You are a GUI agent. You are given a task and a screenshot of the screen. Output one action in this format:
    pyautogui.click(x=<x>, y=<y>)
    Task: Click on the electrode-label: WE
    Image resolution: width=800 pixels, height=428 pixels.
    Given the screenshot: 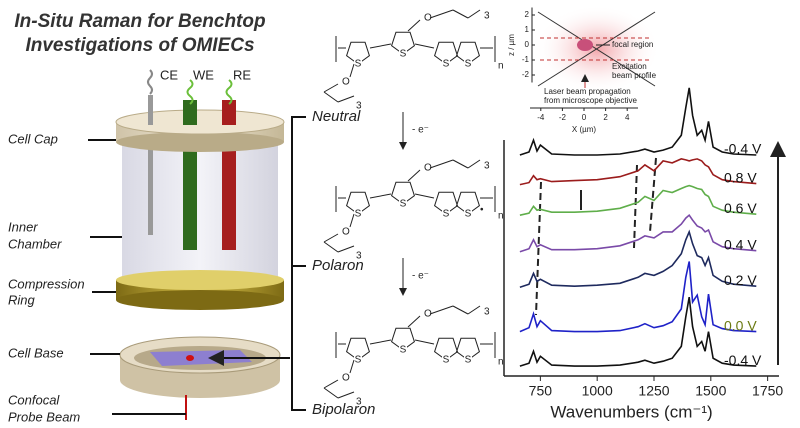 What is the action you would take?
    pyautogui.click(x=203, y=74)
    